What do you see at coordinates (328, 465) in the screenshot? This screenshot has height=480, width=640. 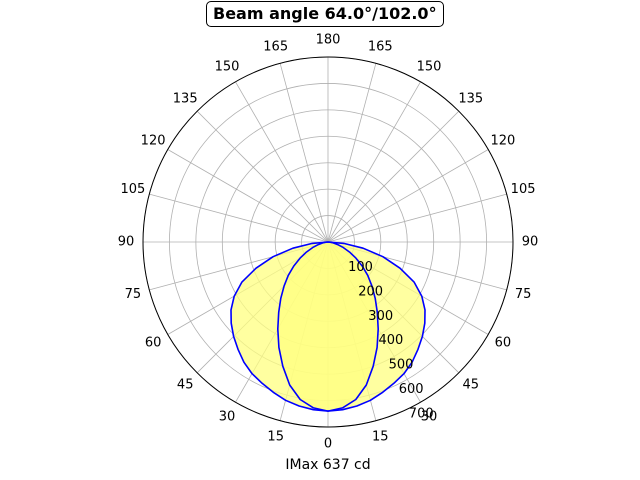 I see `x-axis-label: IMax 637 cd` at bounding box center [328, 465].